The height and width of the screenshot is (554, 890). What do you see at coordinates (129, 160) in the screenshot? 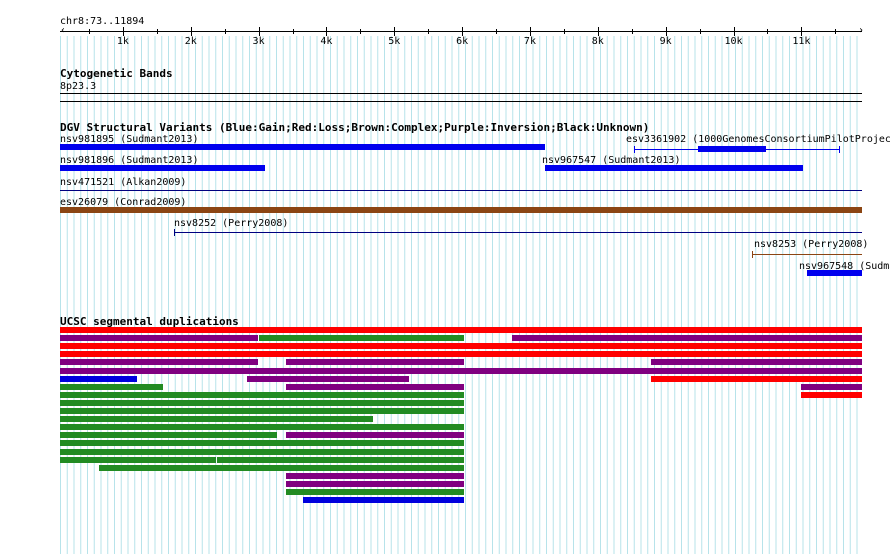
I see `dgv-feature-label: nsv981896 (Sudmant2013)` at bounding box center [129, 160].